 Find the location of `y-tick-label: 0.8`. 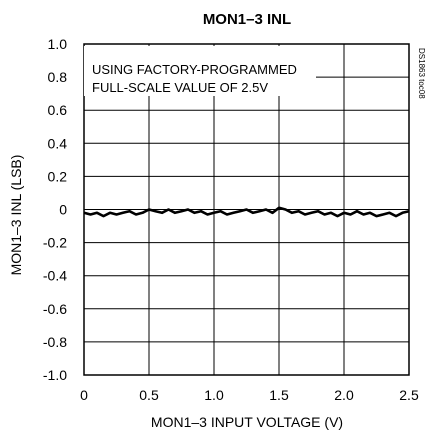

y-tick-label: 0.8 is located at coordinates (58, 77).